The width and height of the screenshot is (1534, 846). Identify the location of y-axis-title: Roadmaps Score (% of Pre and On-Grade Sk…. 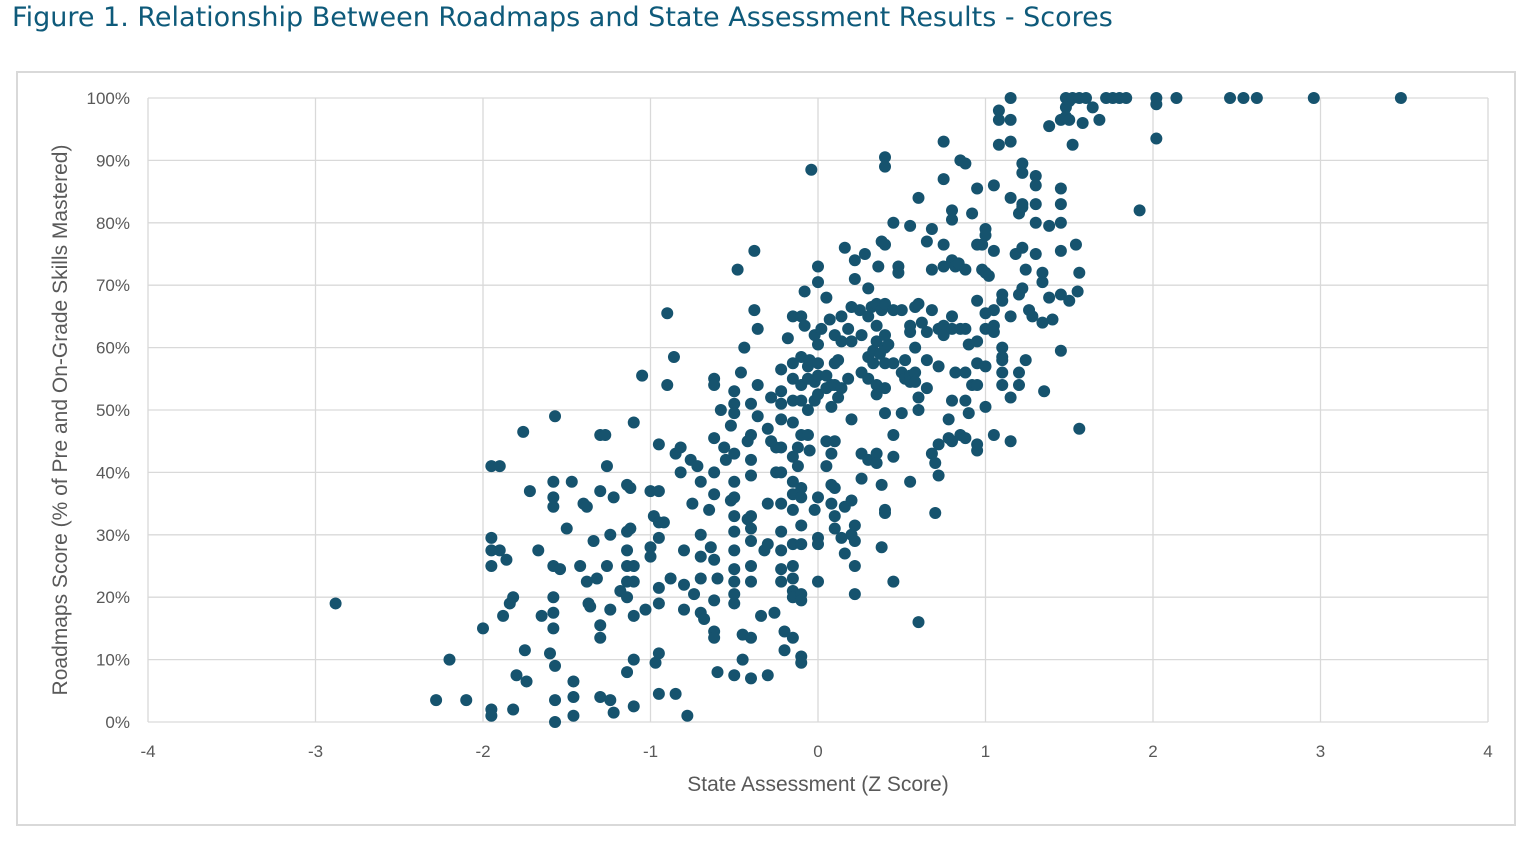
(60, 420).